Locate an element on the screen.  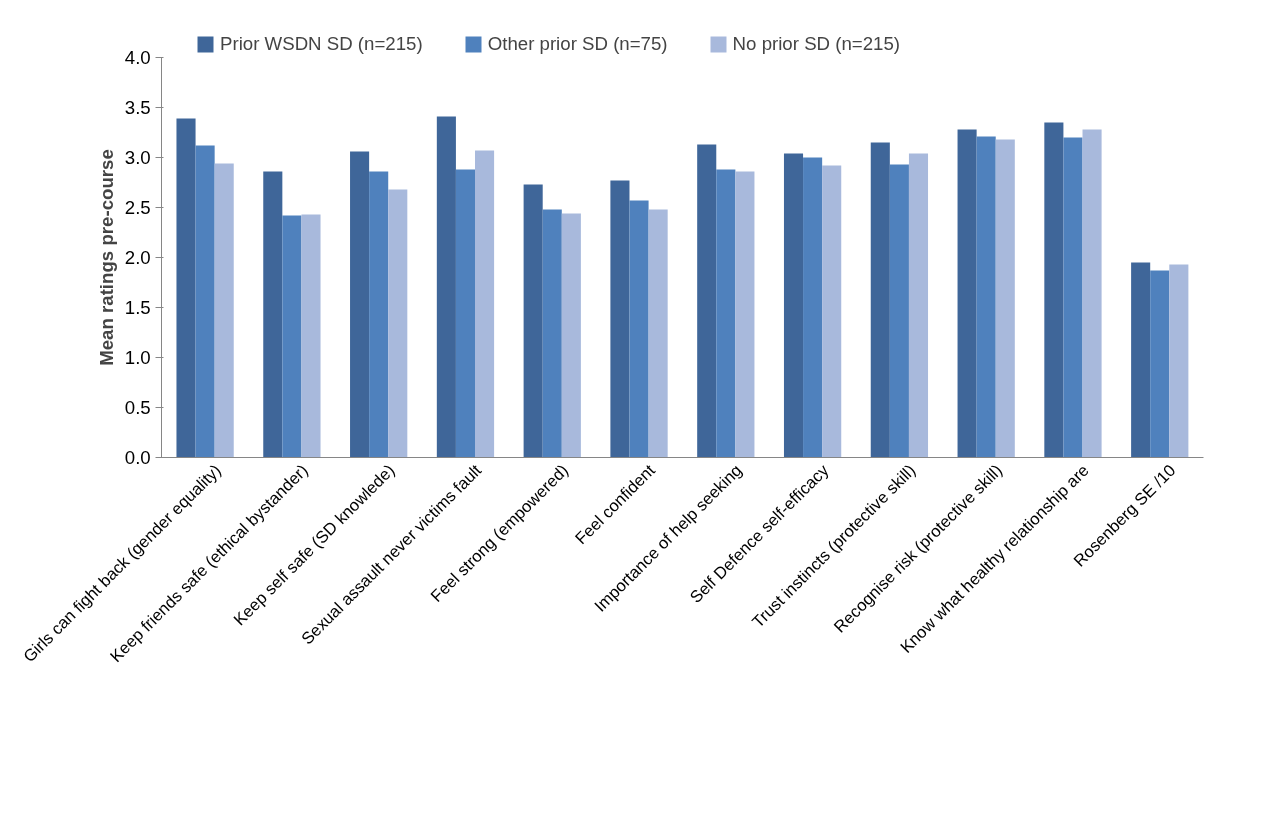
legend-label: Prior WSDN SD (n=215) is located at coordinates (321, 44).